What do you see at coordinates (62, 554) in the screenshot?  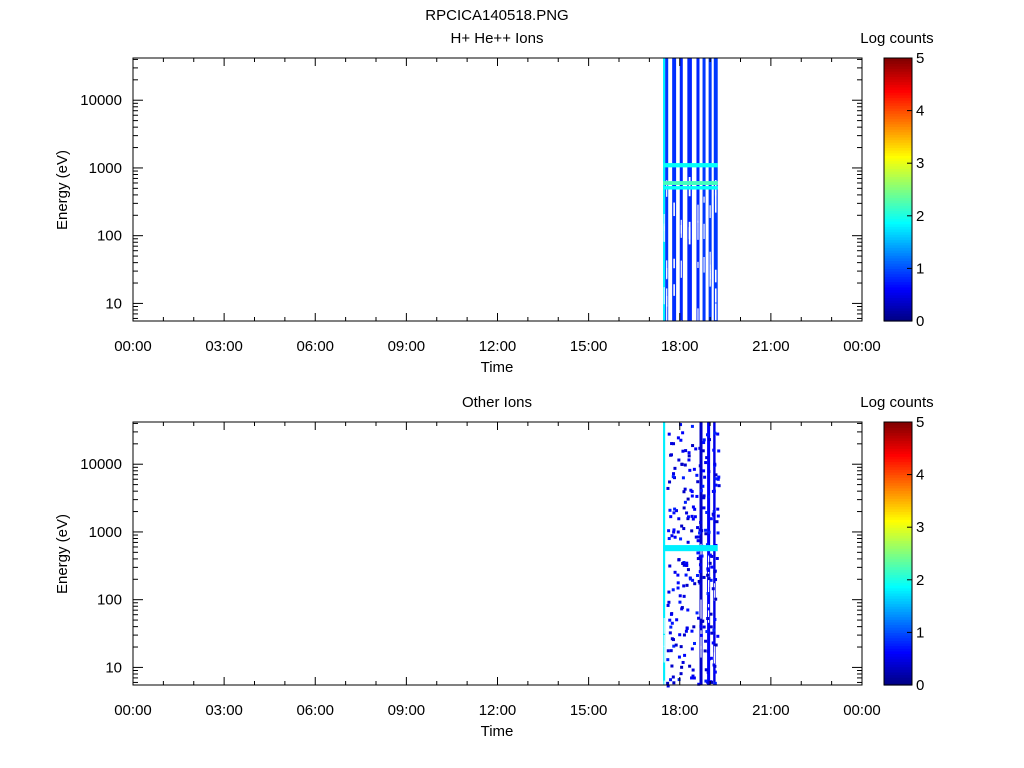 I see `y-axis-label: Energy (eV)` at bounding box center [62, 554].